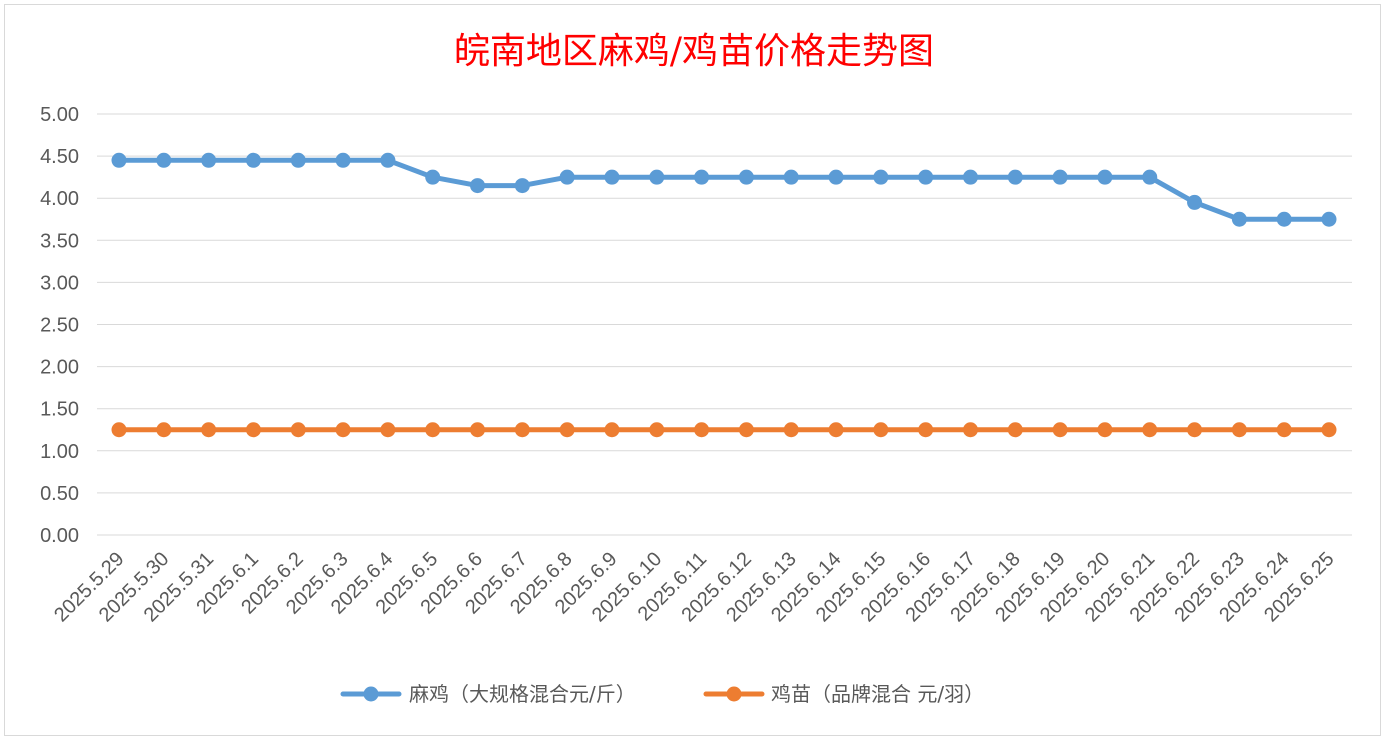 Image resolution: width=1387 pixels, height=742 pixels. What do you see at coordinates (59, 157) in the screenshot?
I see `y-tick-label: 4.50` at bounding box center [59, 157].